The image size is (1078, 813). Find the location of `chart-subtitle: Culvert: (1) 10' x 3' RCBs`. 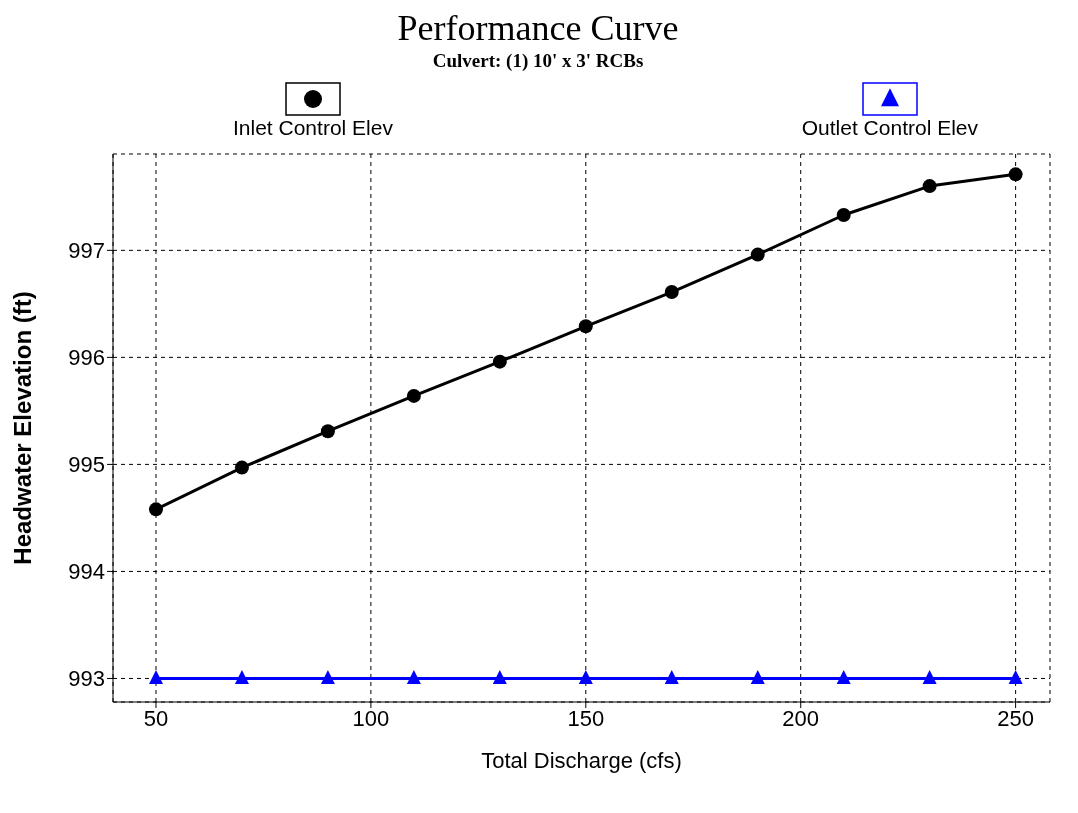

chart-subtitle: Culvert: (1) 10' x 3' RCBs is located at coordinates (538, 61).